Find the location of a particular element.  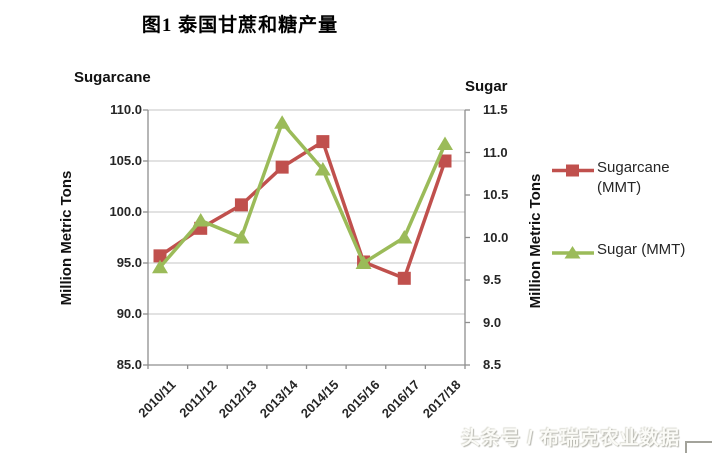

right-axis-title: Sugar is located at coordinates (486, 86).